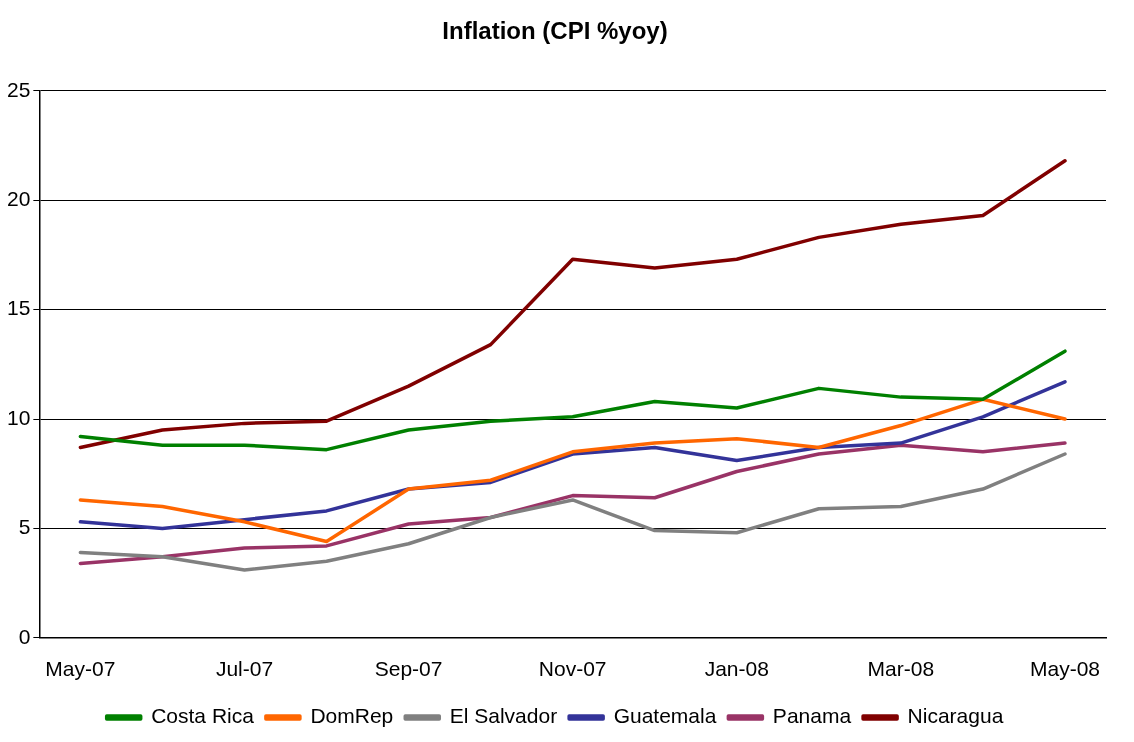 The width and height of the screenshot is (1134, 742). What do you see at coordinates (244, 669) in the screenshot?
I see `x-tick-label: Jul-07` at bounding box center [244, 669].